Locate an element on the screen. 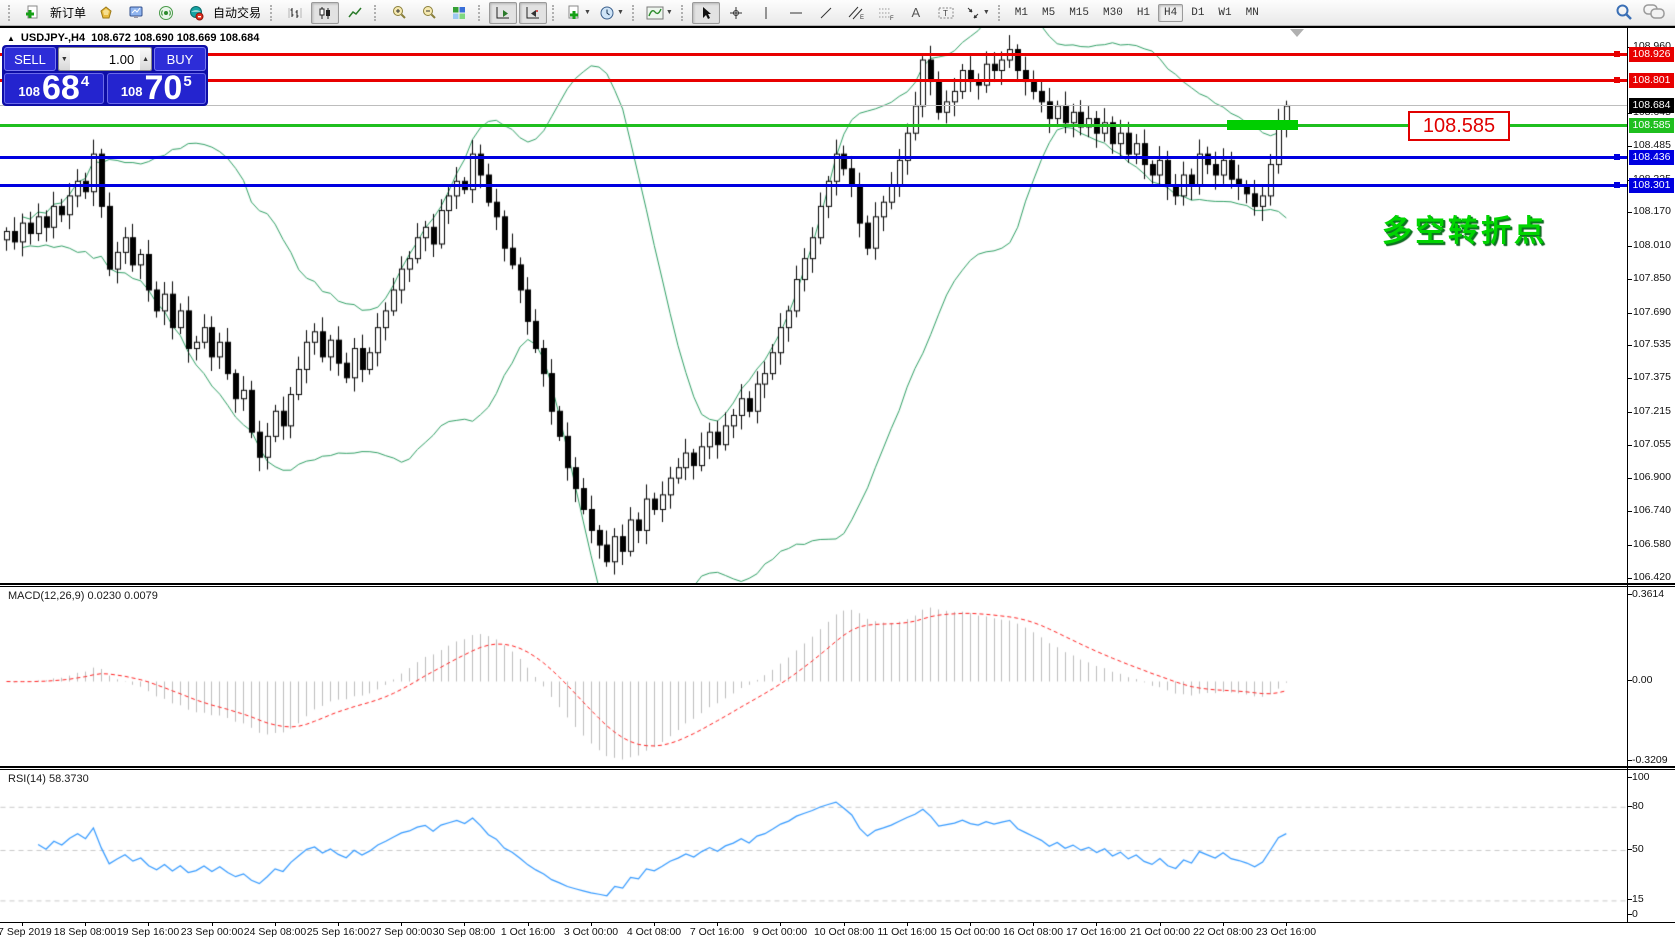 This screenshot has width=1675, height=950. search-icon is located at coordinates (1624, 12).